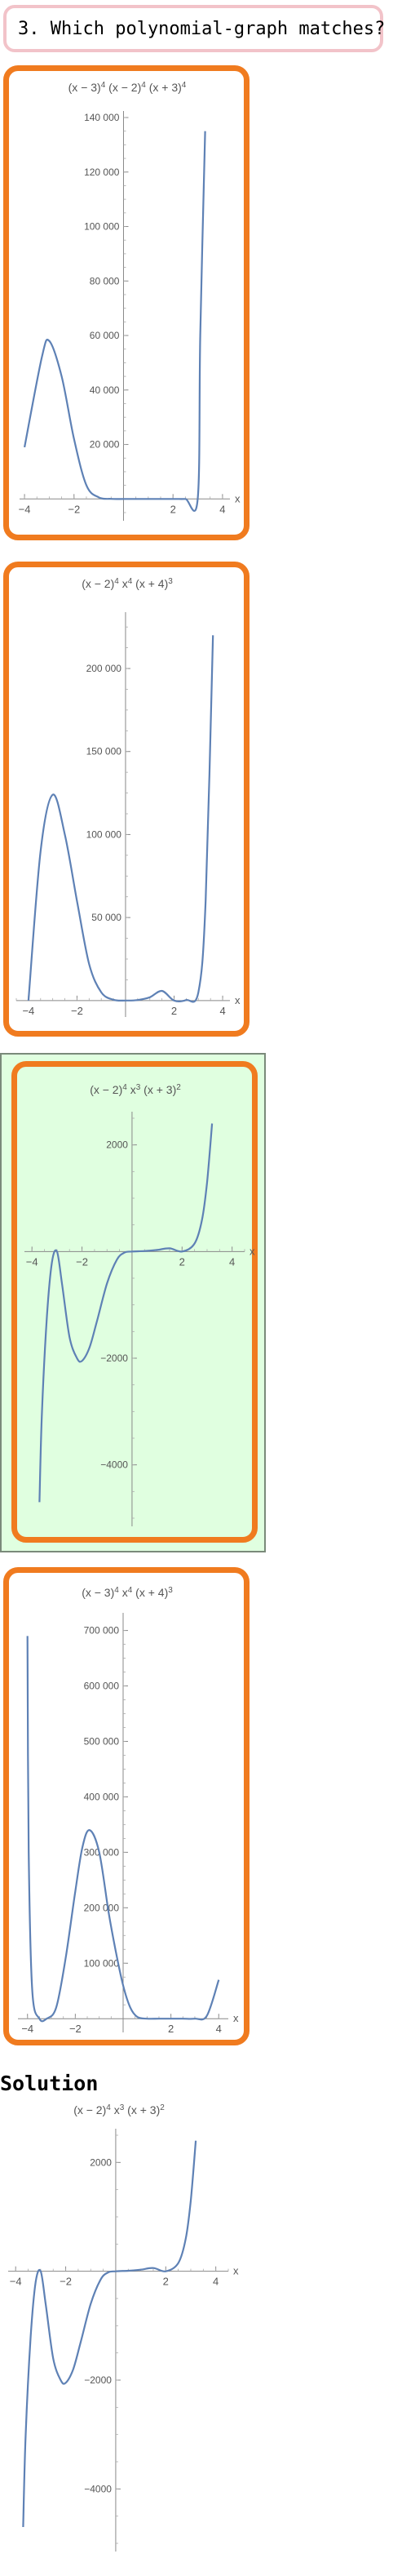 This screenshot has height=2576, width=393. What do you see at coordinates (105, 335) in the screenshot?
I see `y-tick-label: 60 000` at bounding box center [105, 335].